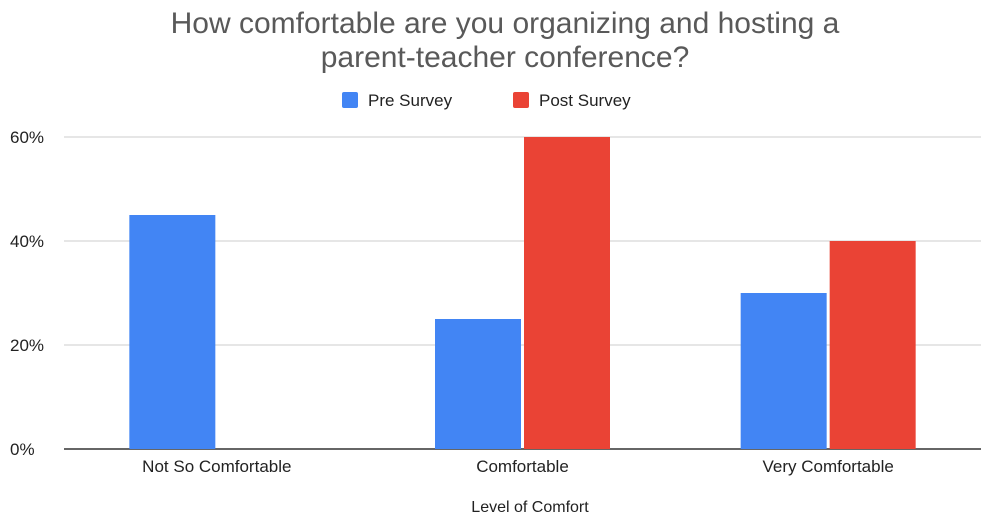 This screenshot has height=523, width=986. I want to click on x-tick-label: Not So Comfortable, so click(216, 466).